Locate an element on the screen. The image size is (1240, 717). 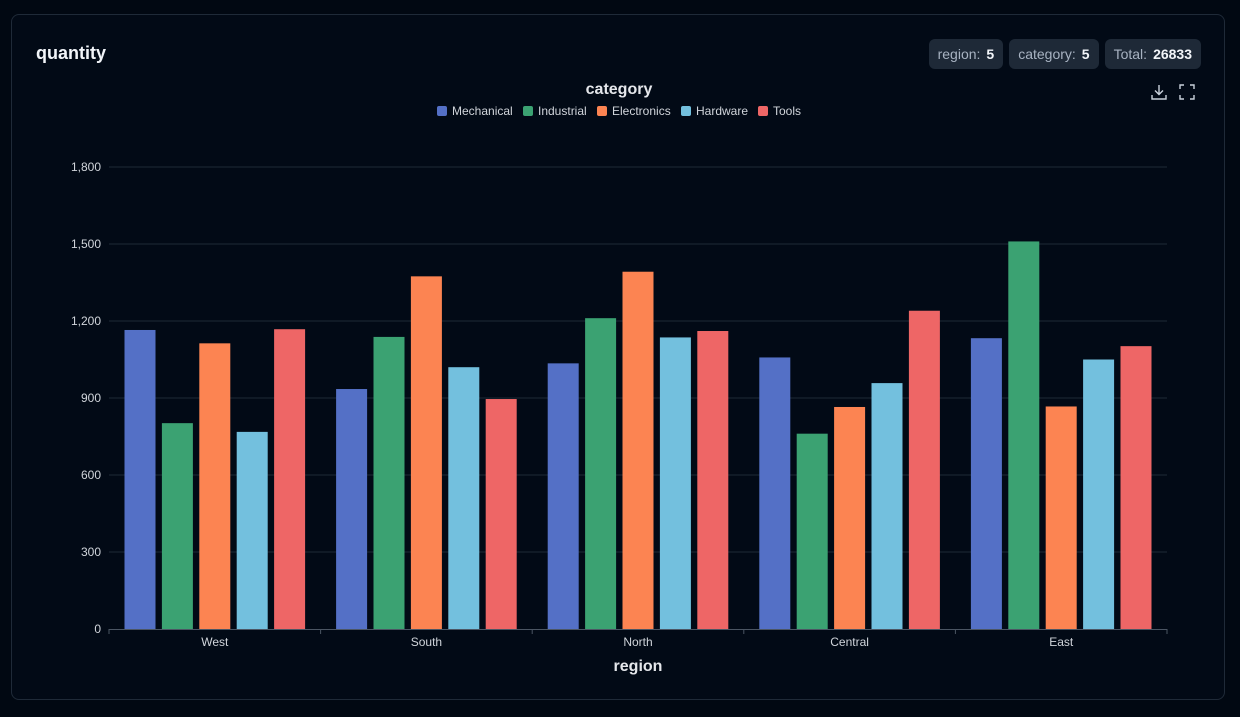
x-axis-title: region is located at coordinates (638, 666).